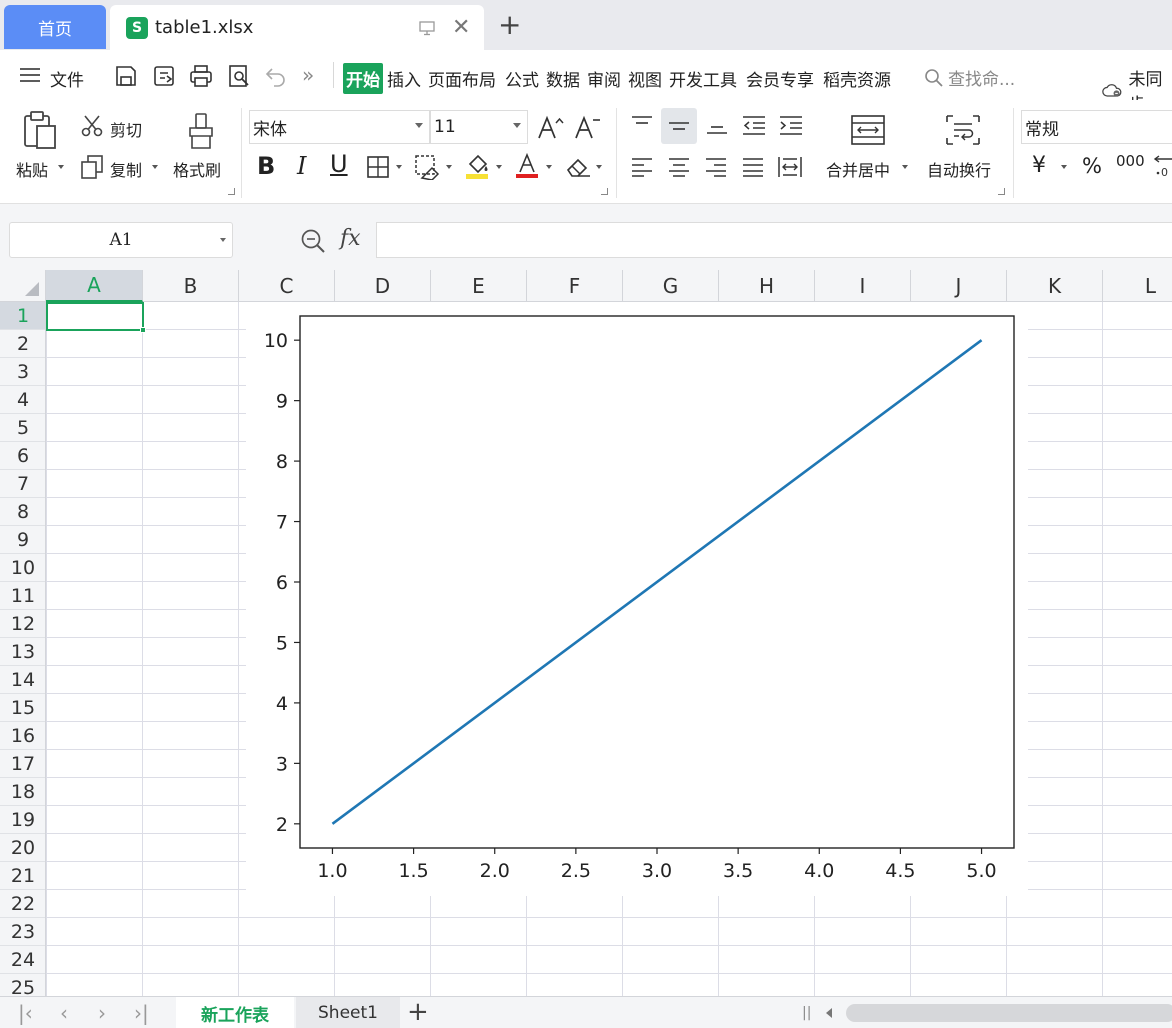  I want to click on active-cell-a1, so click(96, 317).